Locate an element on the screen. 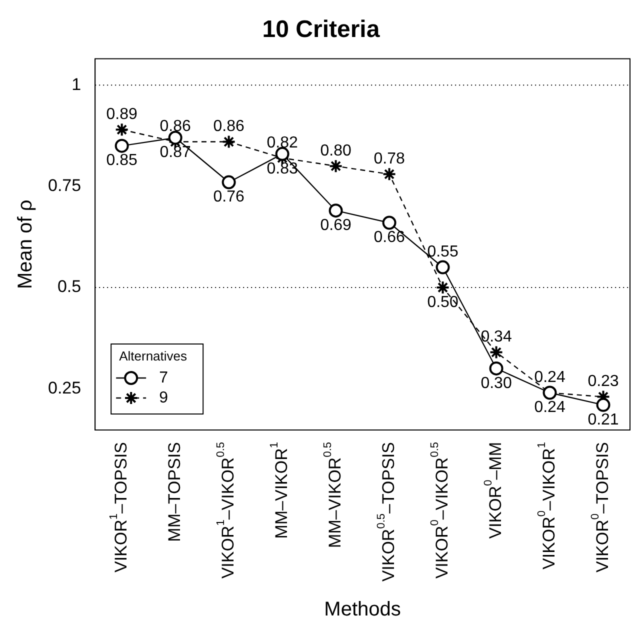  x-tick-label: VIKOR0–VIKOR1 is located at coordinates (547, 506).